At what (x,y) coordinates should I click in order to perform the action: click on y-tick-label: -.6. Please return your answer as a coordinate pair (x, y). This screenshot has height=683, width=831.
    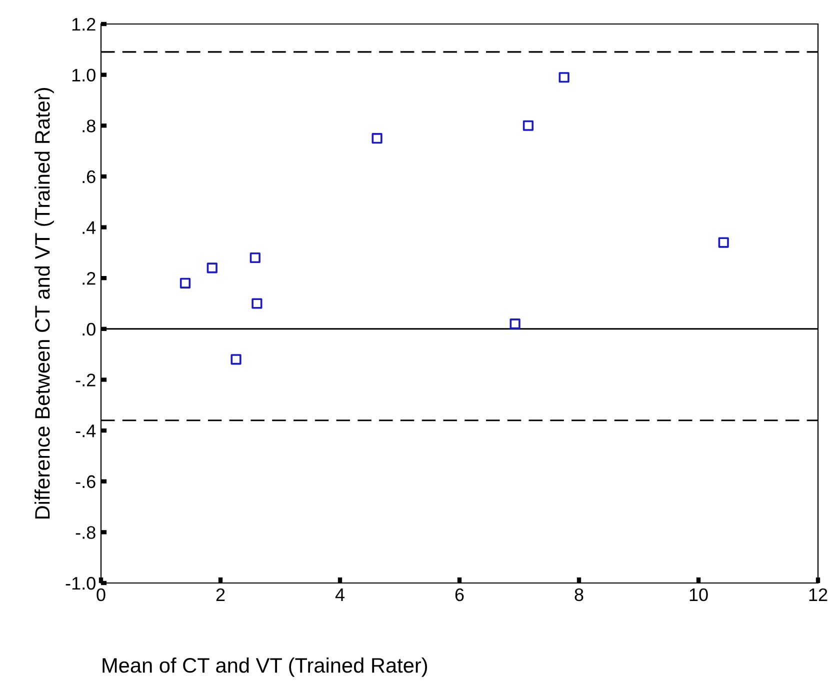
    Looking at the image, I should click on (86, 481).